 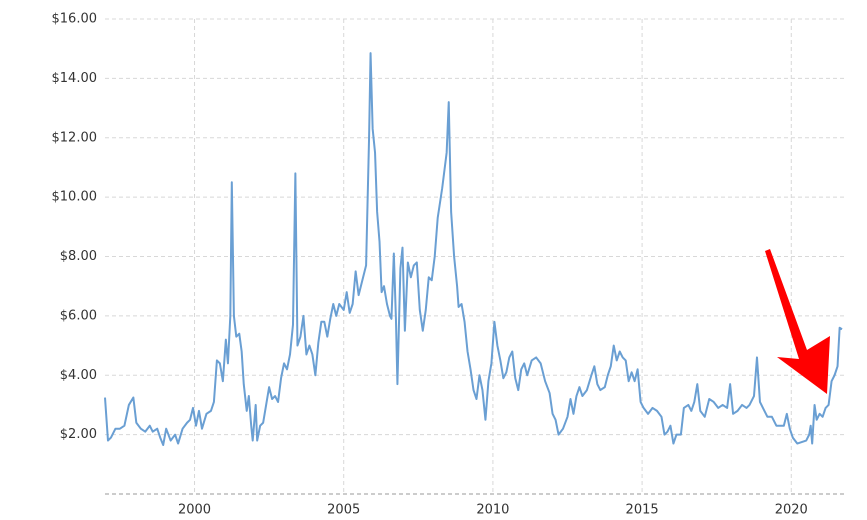 I want to click on x-tick-label: 2015, so click(x=642, y=510).